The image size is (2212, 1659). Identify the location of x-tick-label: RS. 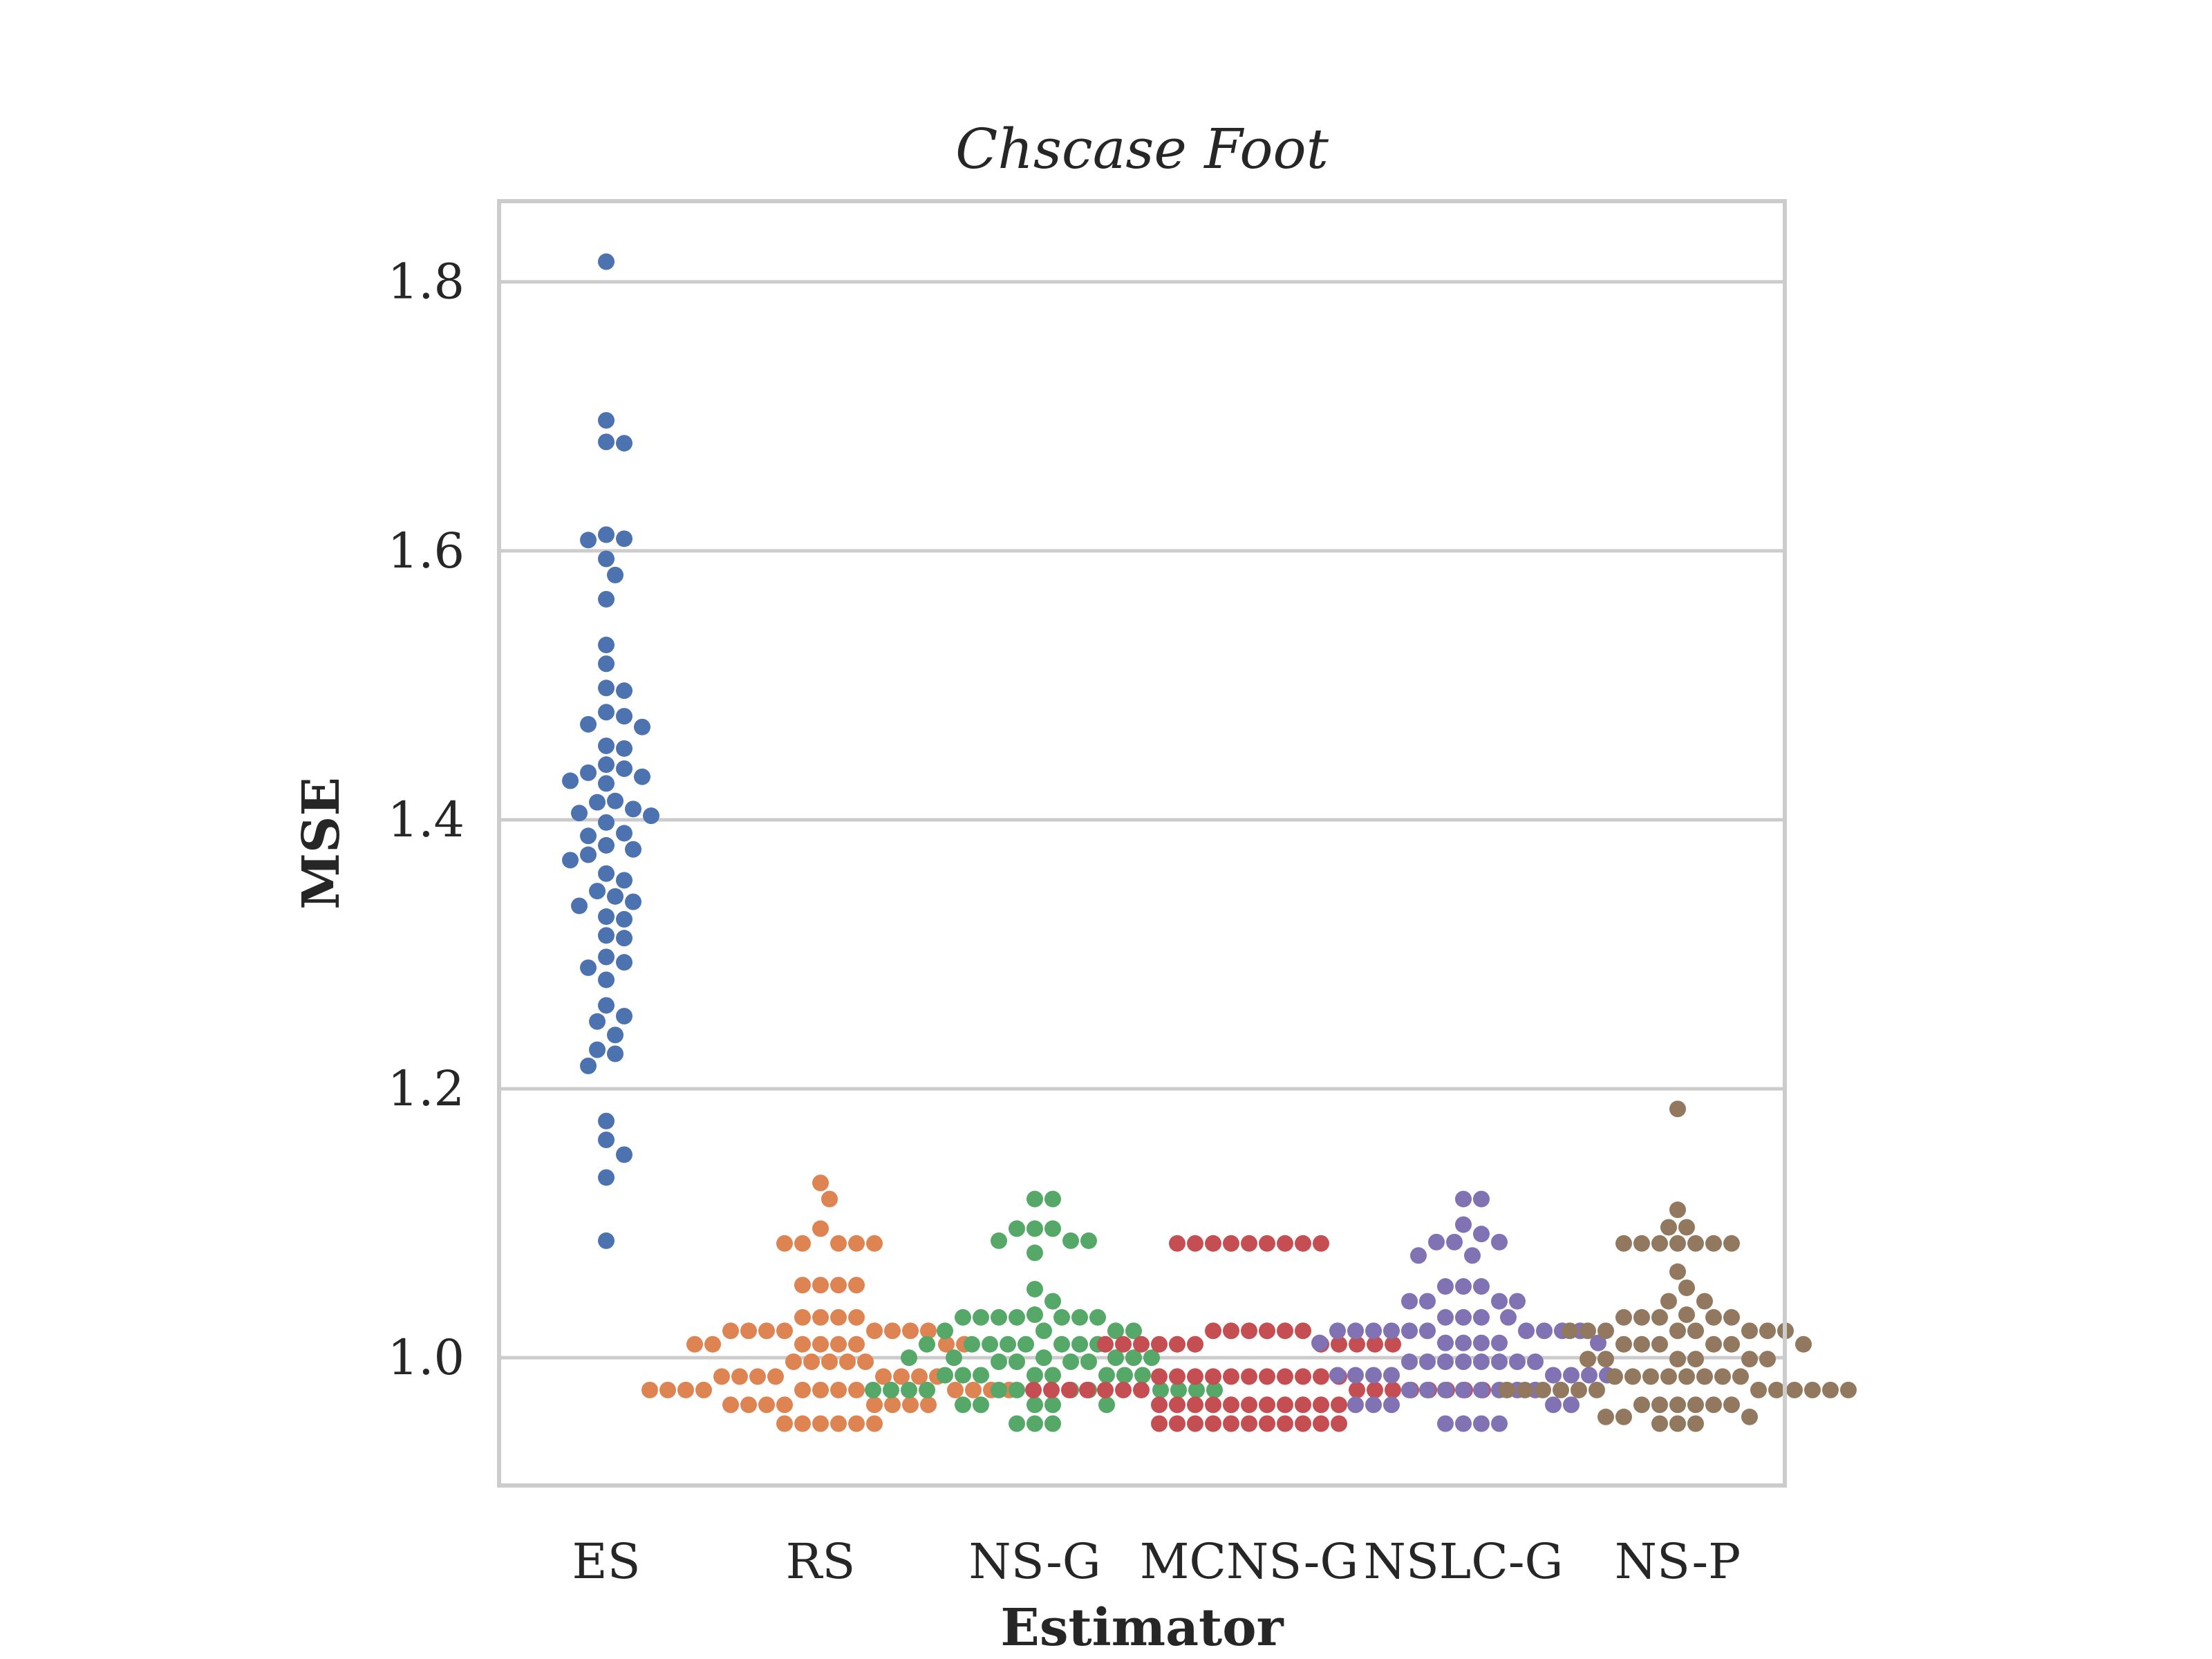
(821, 1562).